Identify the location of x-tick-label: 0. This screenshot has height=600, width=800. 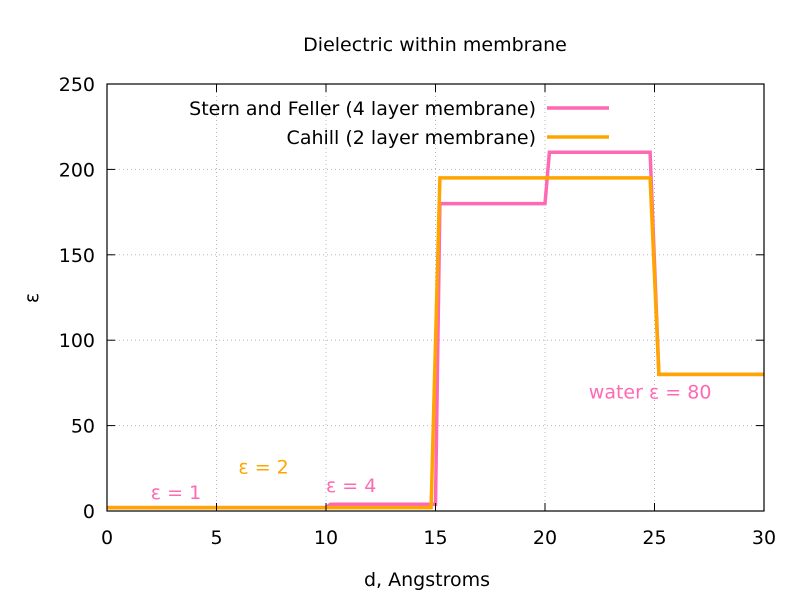
(107, 538).